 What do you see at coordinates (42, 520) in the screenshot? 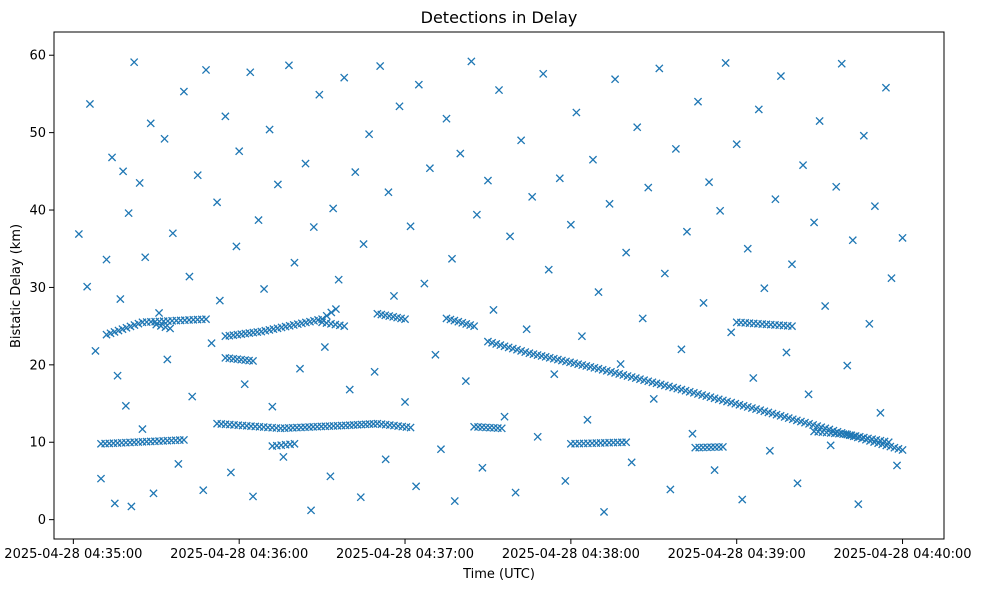
I see `y-tick-label: 0` at bounding box center [42, 520].